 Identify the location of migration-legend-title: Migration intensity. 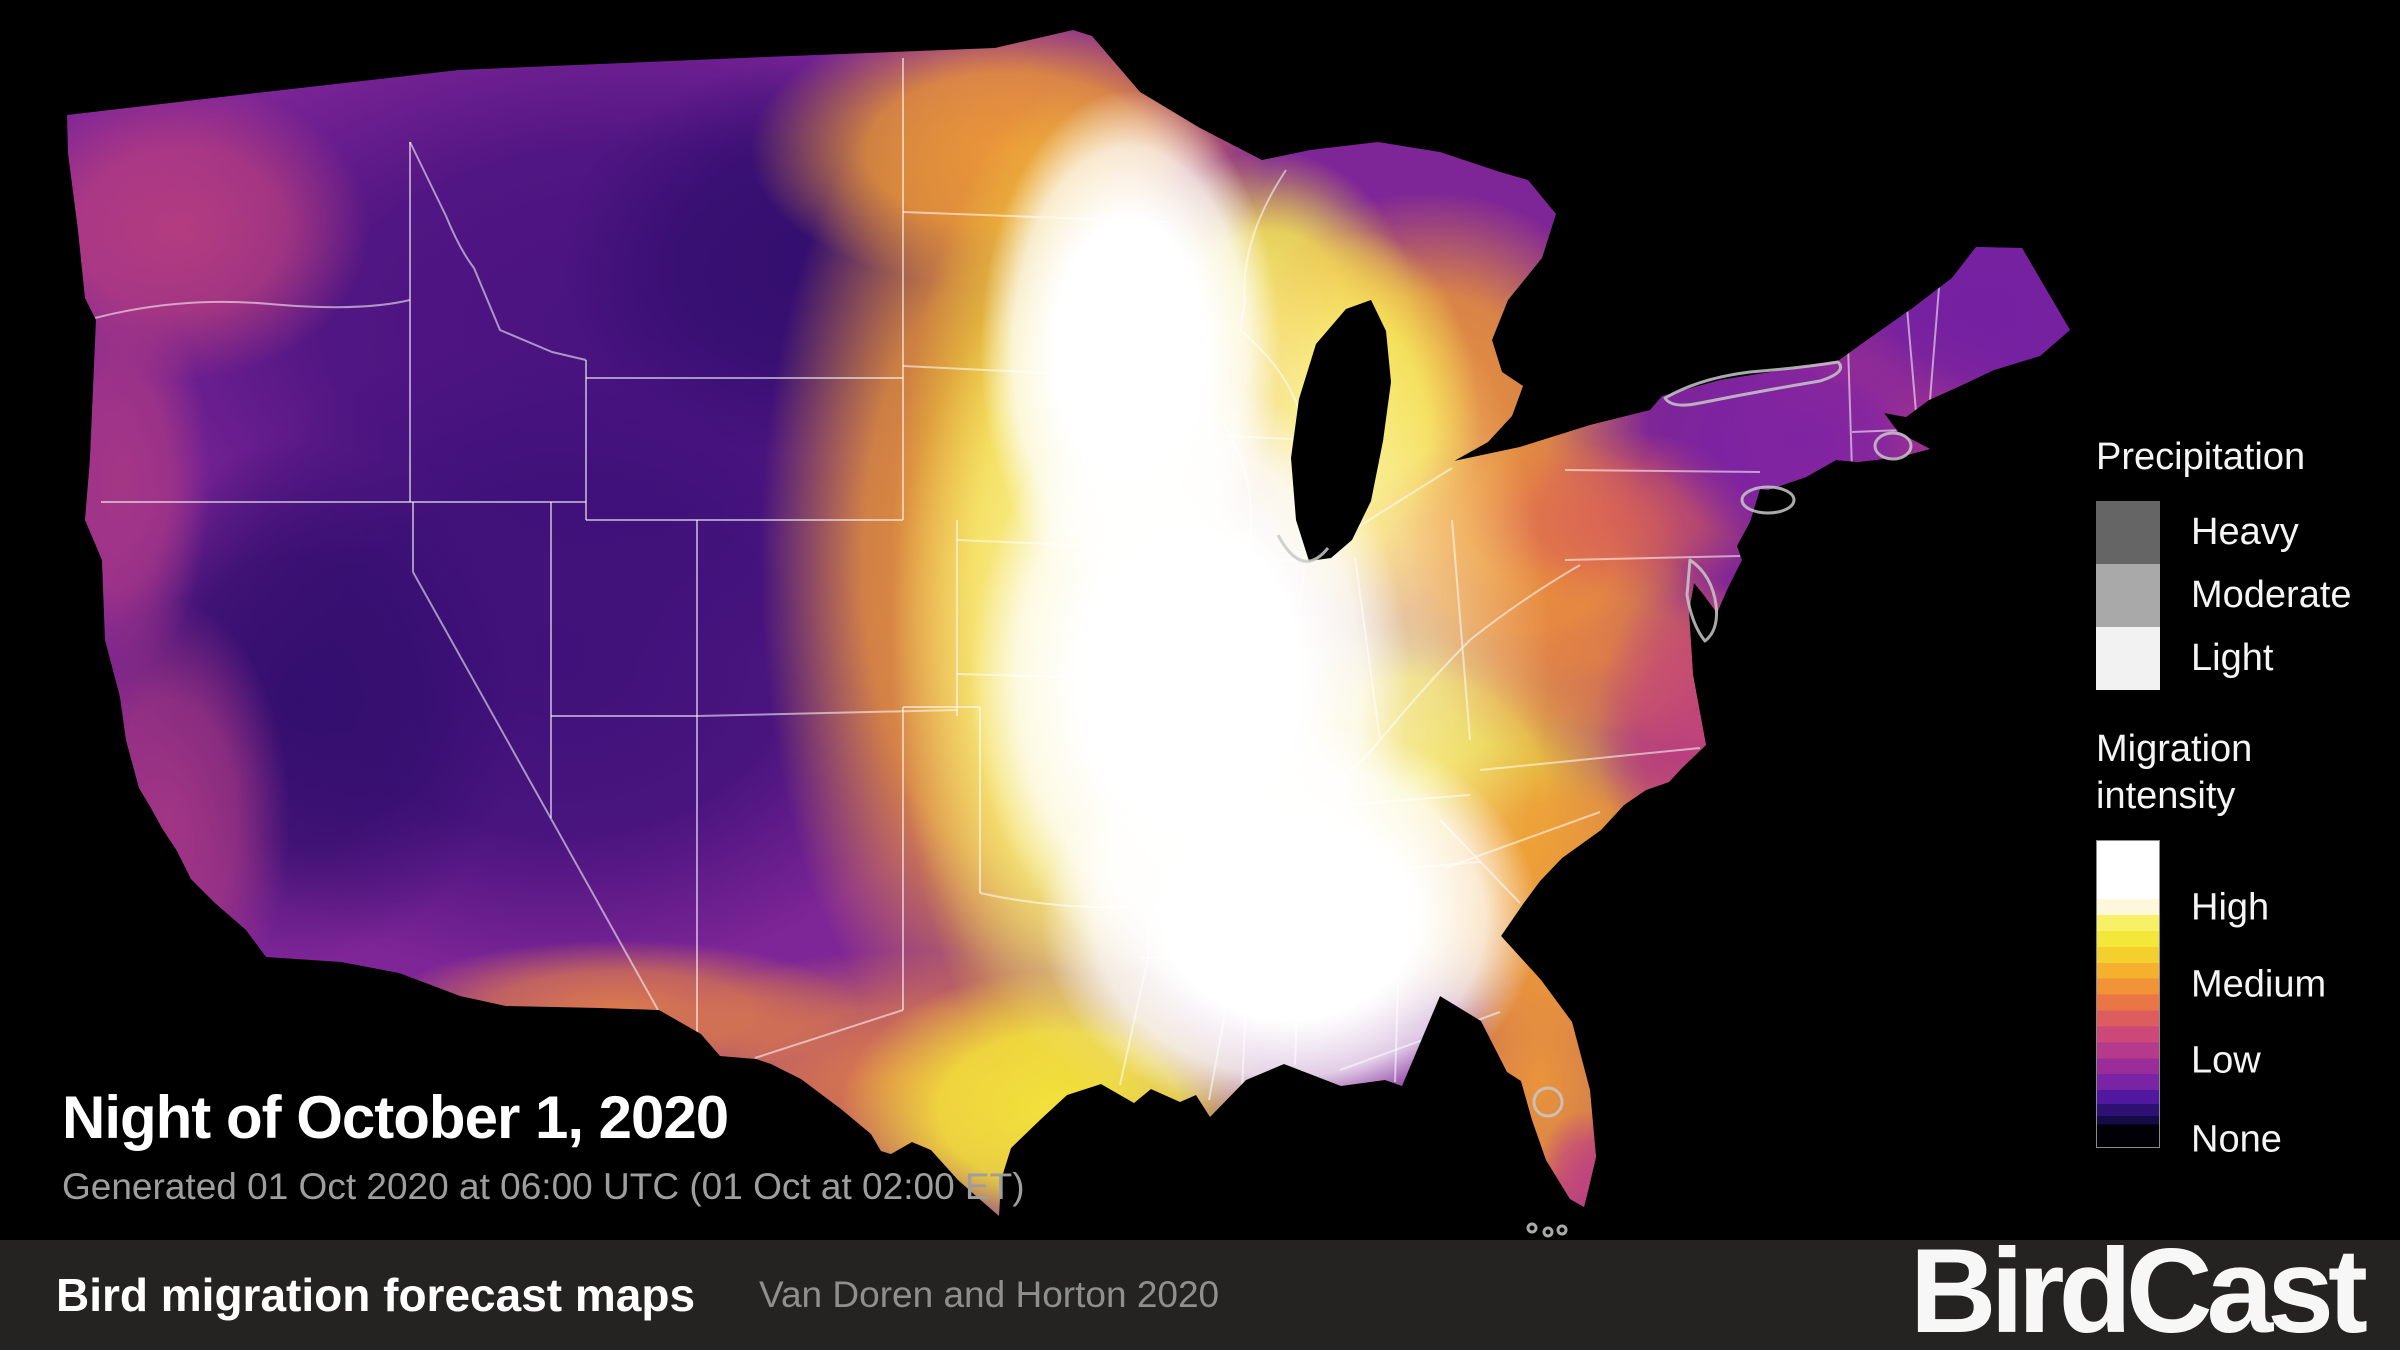
(2246, 773).